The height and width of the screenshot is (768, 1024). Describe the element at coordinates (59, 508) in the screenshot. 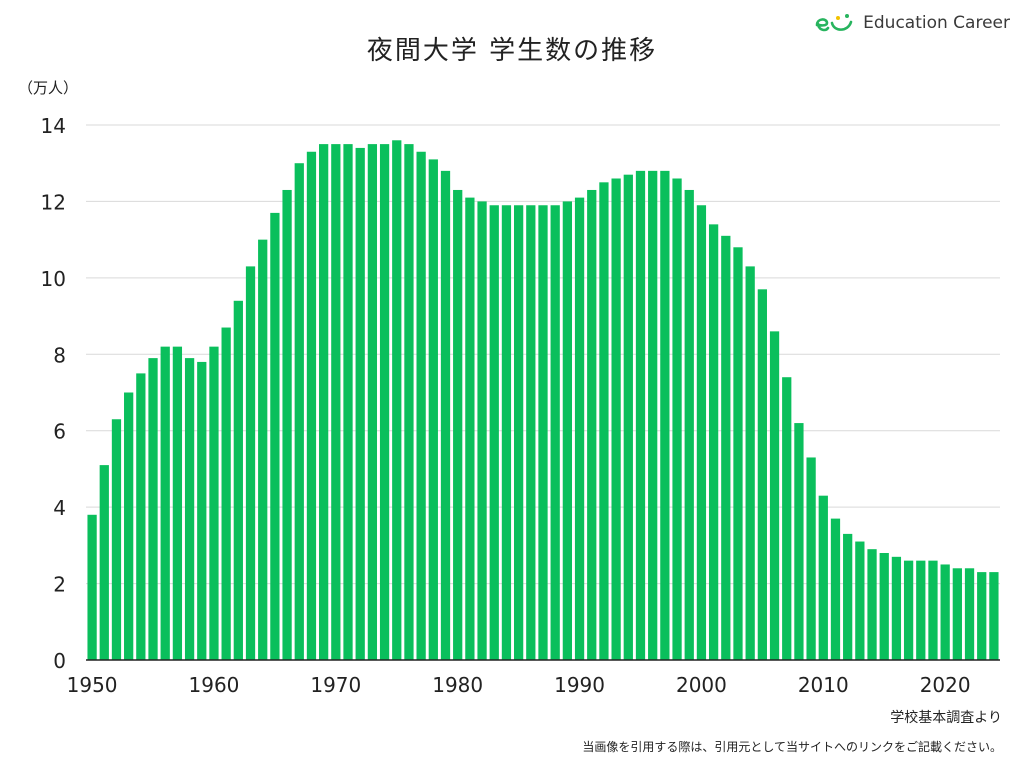

I see `y-tick-label: 4` at that location.